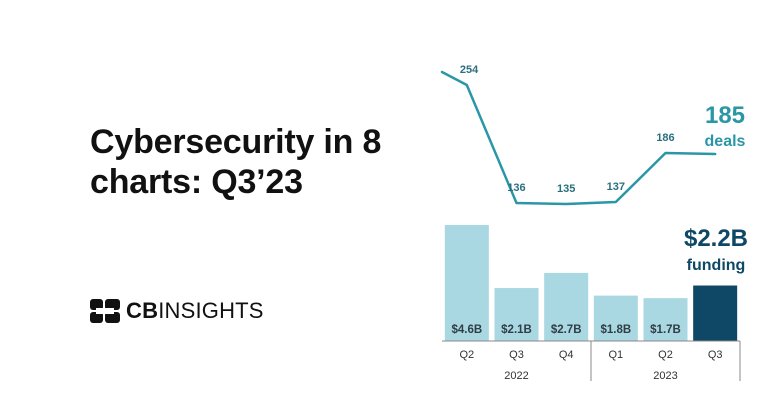 The width and height of the screenshot is (768, 402). Describe the element at coordinates (516, 188) in the screenshot. I see `line-value-label: 136` at that location.